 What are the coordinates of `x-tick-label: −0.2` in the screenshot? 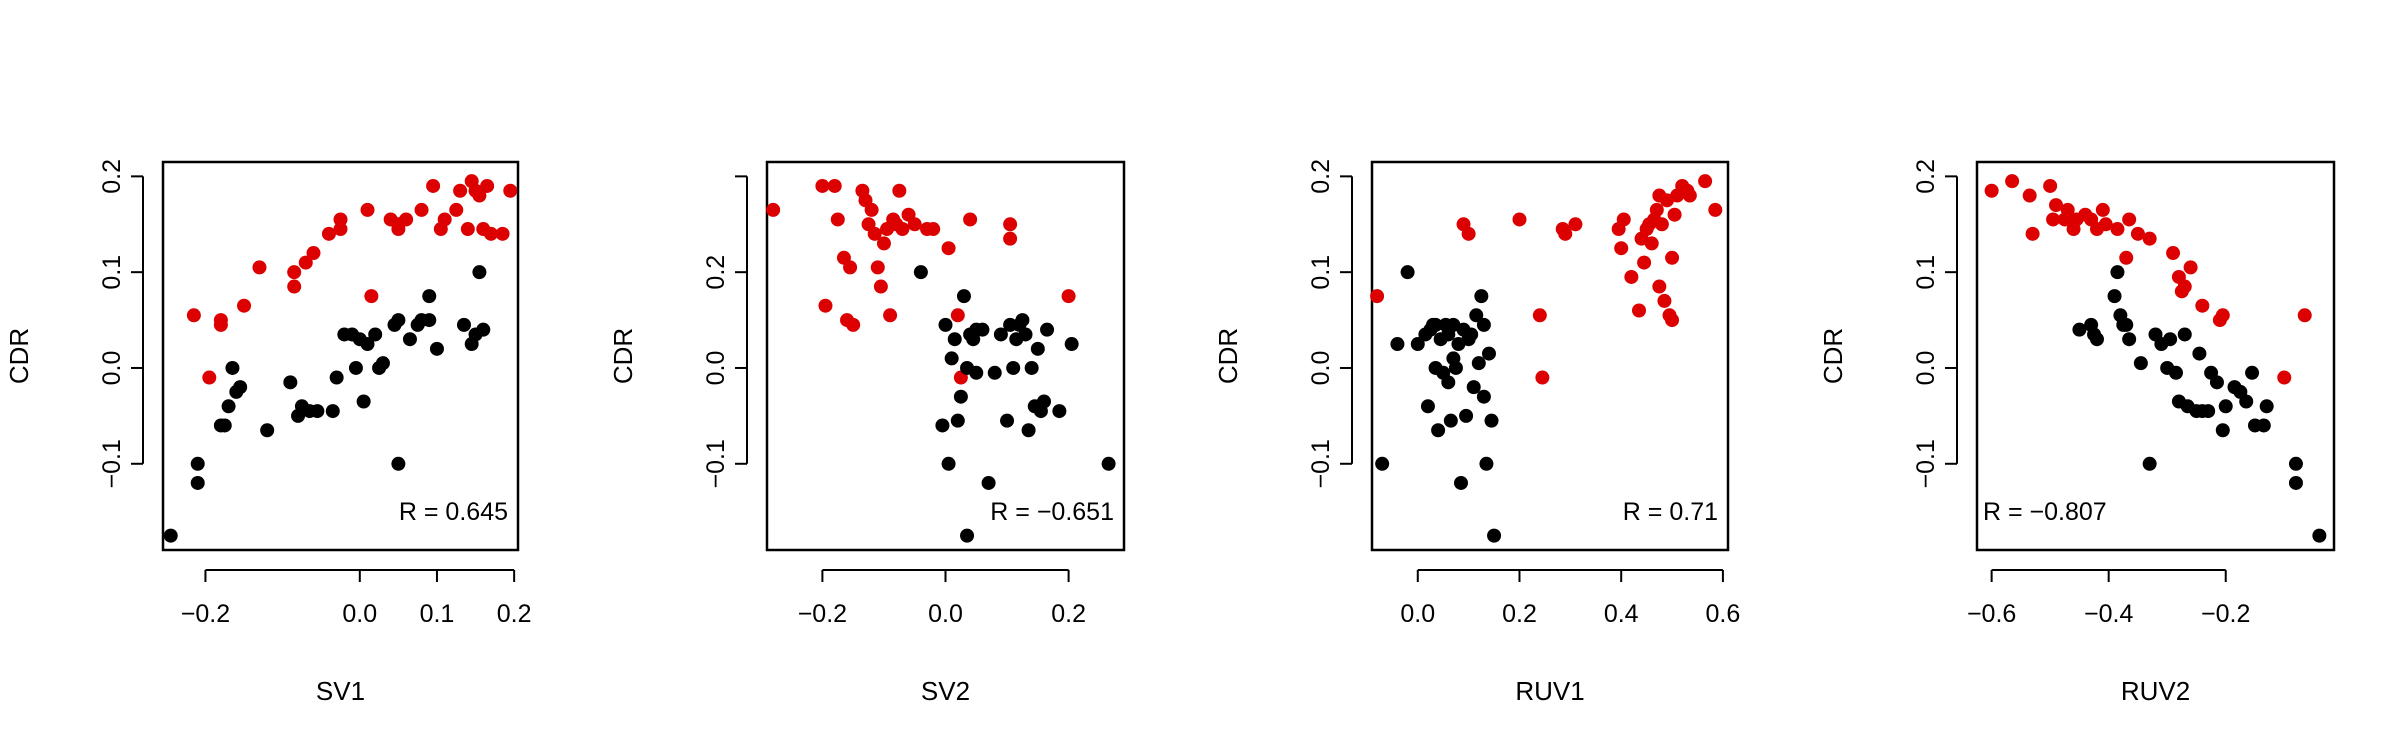 It's located at (2225, 614).